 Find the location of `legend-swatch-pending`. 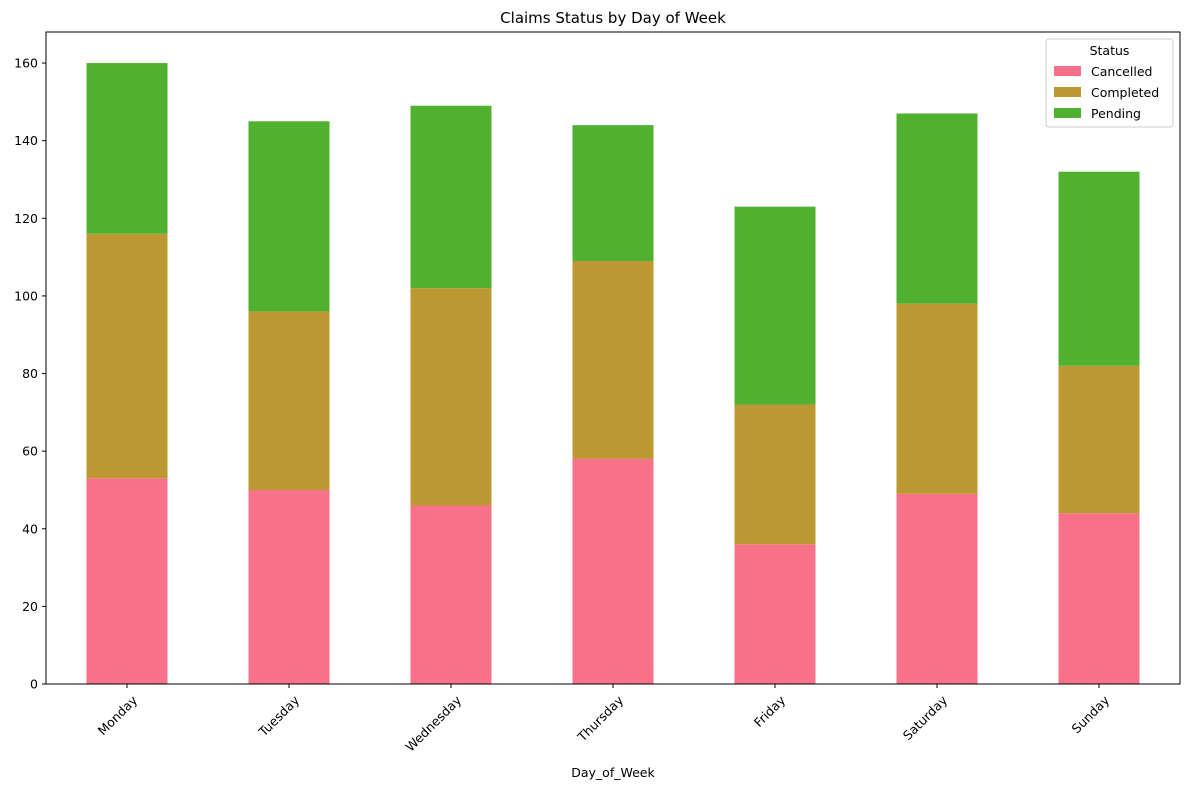

legend-swatch-pending is located at coordinates (1067, 113).